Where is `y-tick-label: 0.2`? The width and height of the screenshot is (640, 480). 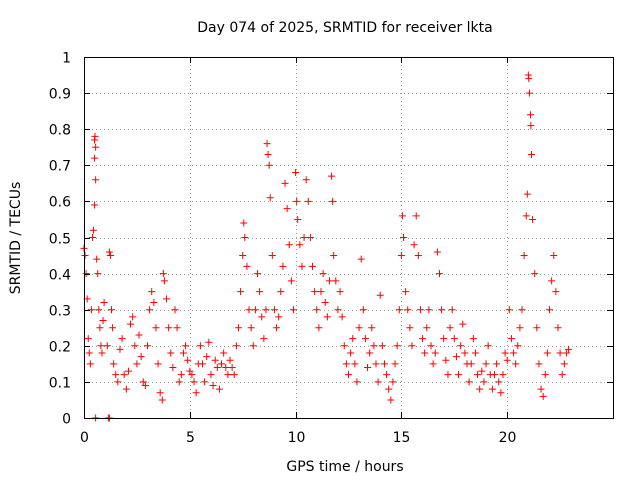 y-tick-label: 0.2 is located at coordinates (60, 348).